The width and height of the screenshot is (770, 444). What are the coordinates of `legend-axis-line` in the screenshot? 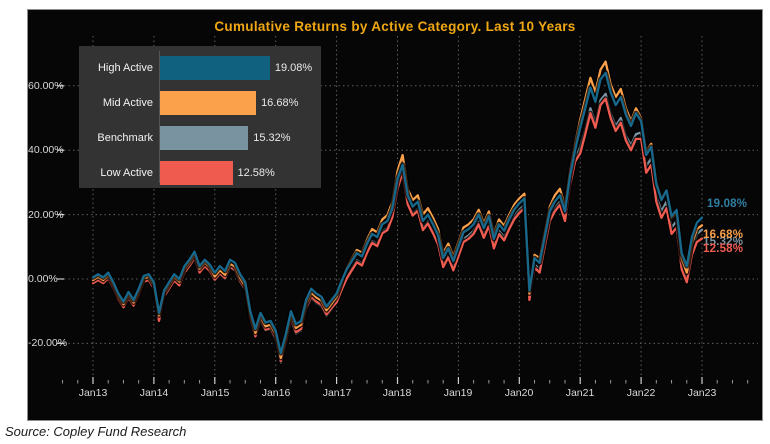 It's located at (159, 117).